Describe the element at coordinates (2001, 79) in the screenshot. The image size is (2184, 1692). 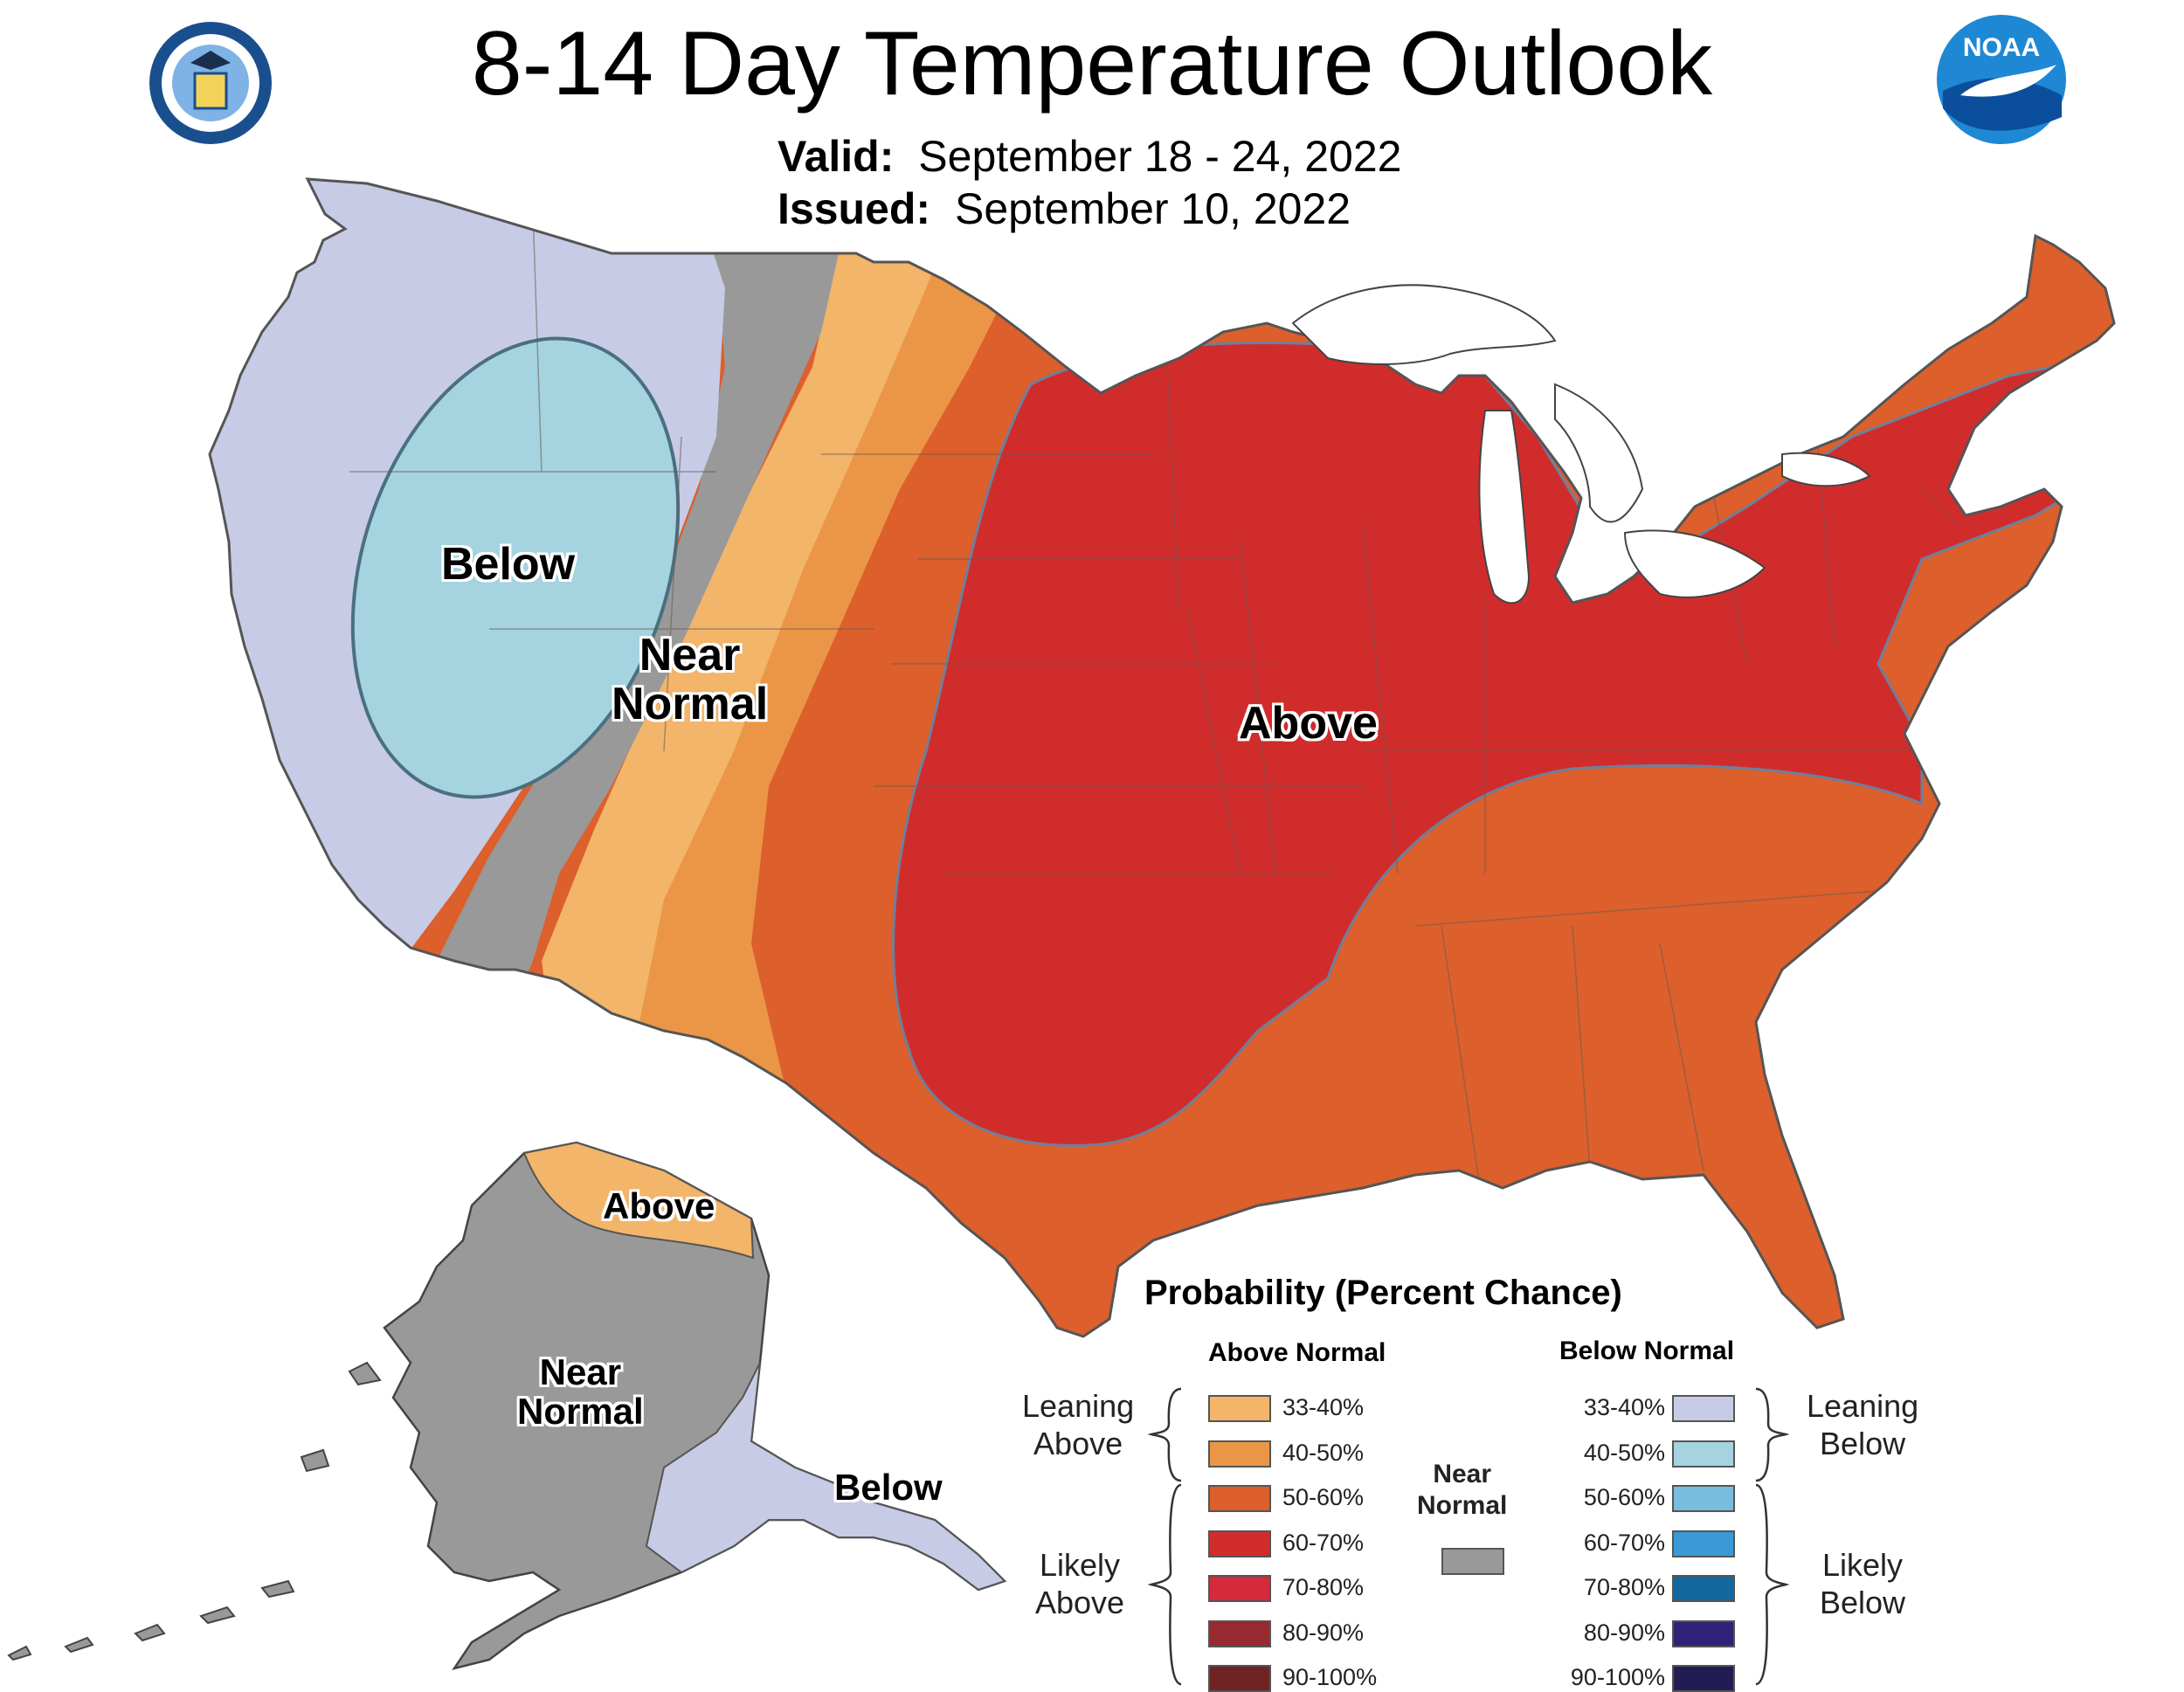
I see `noaa-logo-icon: NOAA` at that location.